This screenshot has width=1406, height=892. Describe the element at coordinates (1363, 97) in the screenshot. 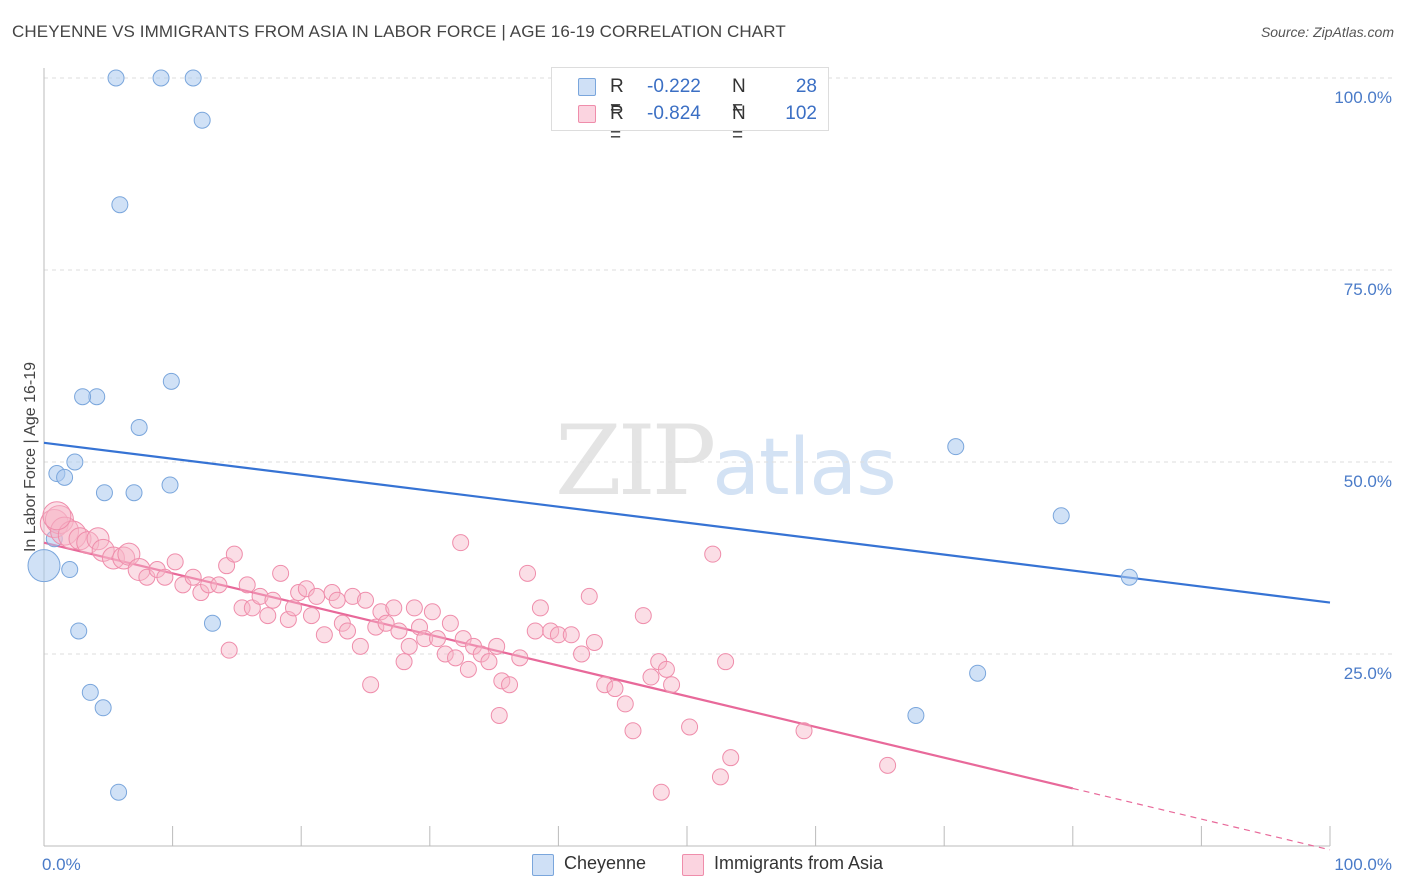

I see `y-tick-label: 100.0%` at that location.